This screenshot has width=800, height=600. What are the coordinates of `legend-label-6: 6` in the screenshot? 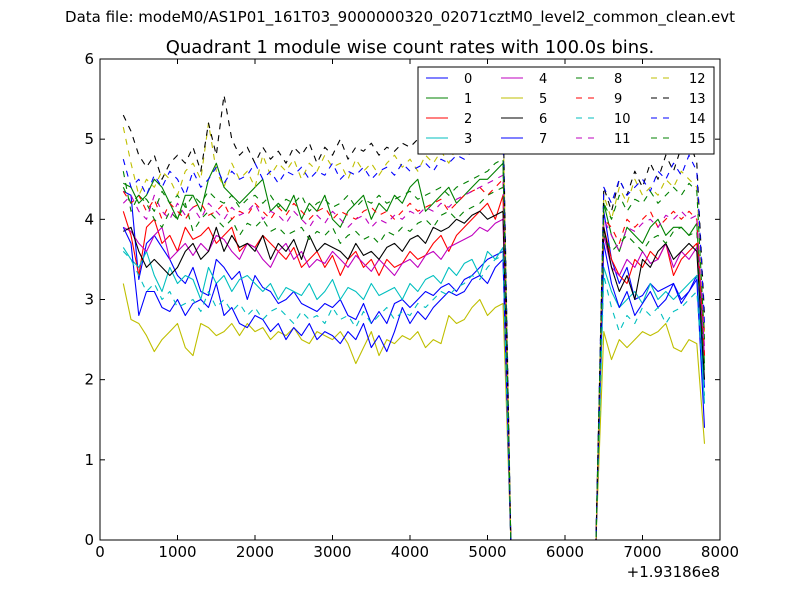 It's located at (543, 119).